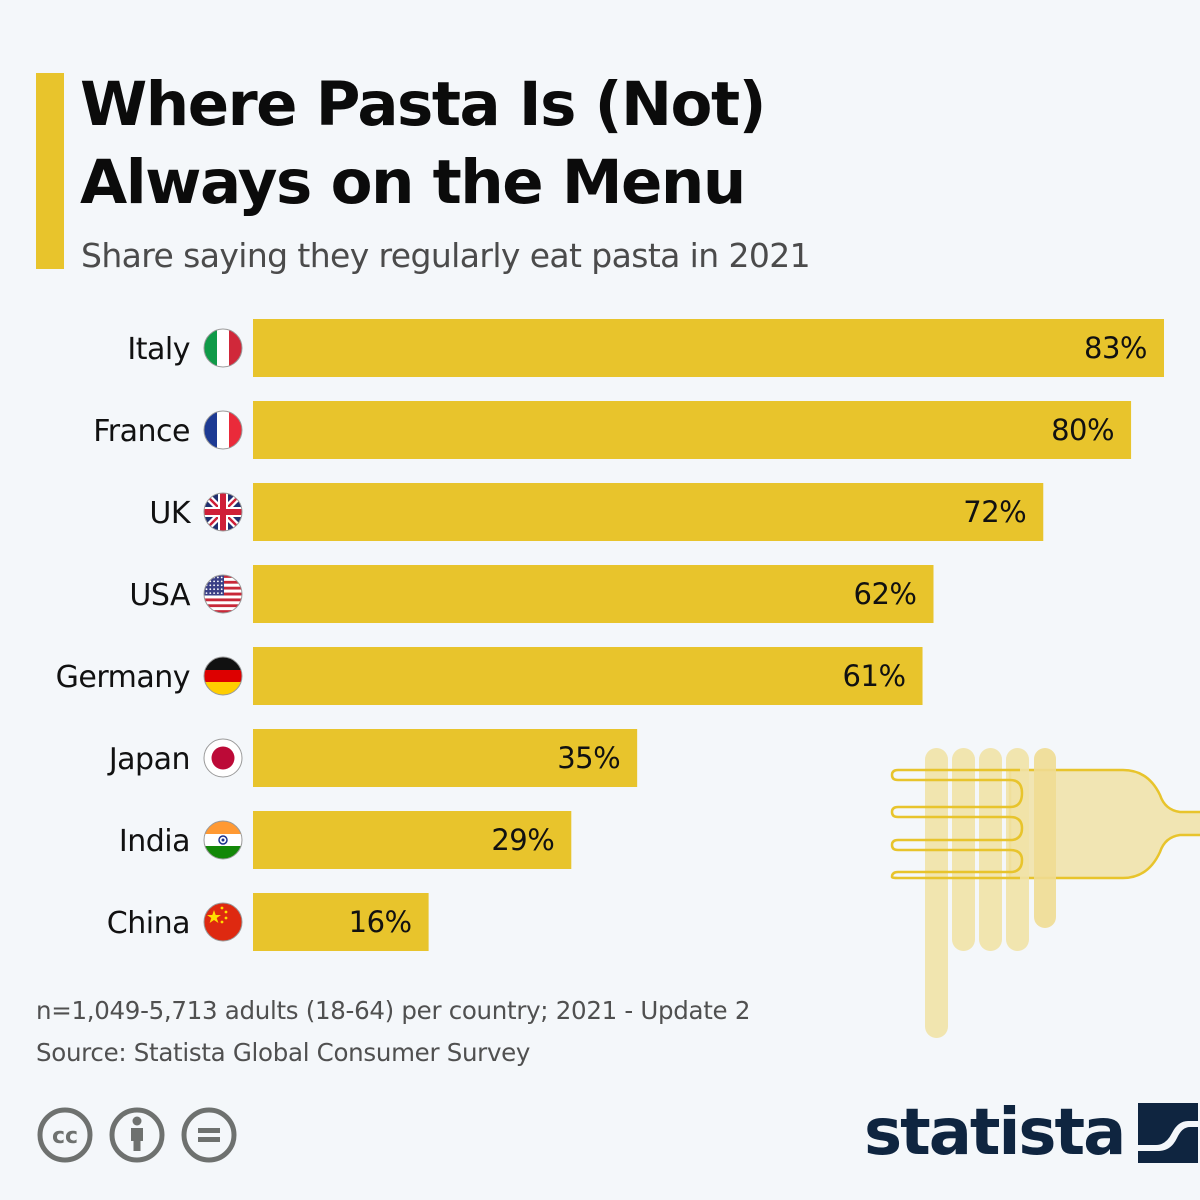  What do you see at coordinates (141, 431) in the screenshot?
I see `category-label: France` at bounding box center [141, 431].